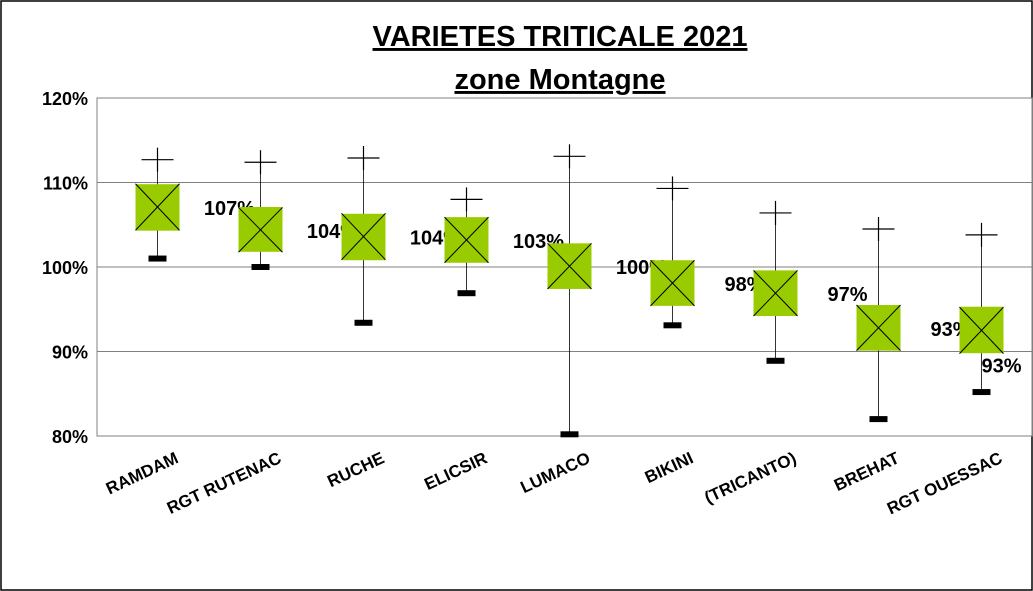 The height and width of the screenshot is (591, 1033). Describe the element at coordinates (65, 99) in the screenshot. I see `y-tick-label: 120%` at that location.